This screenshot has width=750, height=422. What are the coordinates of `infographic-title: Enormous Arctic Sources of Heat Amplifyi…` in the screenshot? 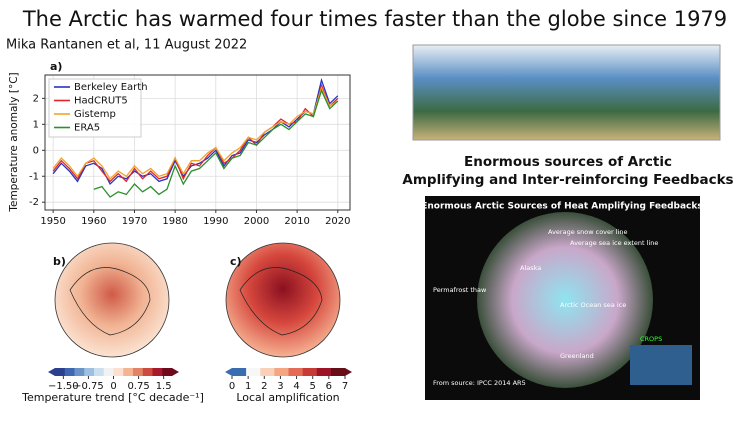 It's located at (561, 207).